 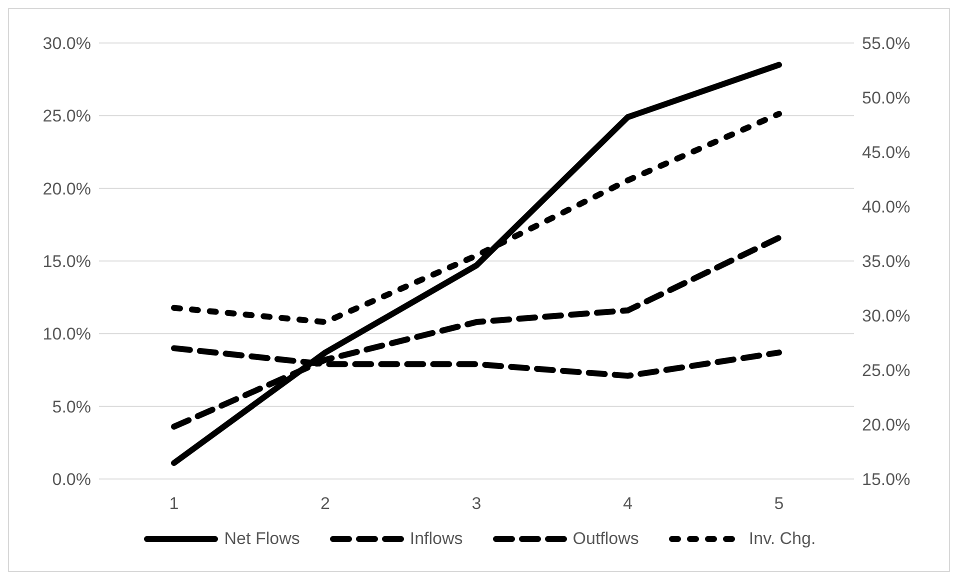 I want to click on x-tick-label: 5, so click(x=779, y=504).